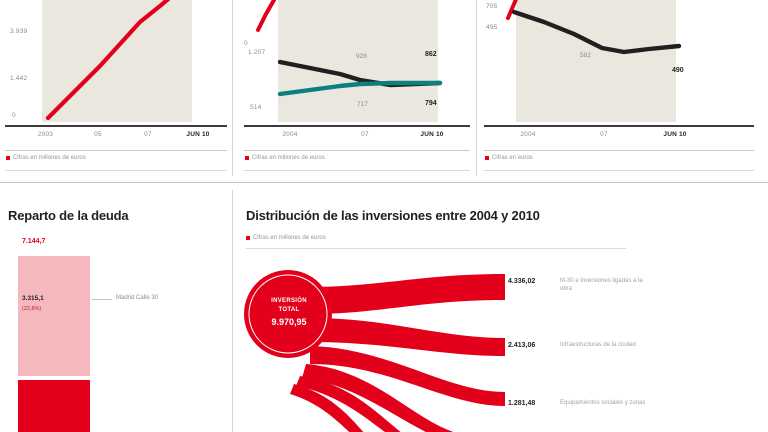 Image resolution: width=768 pixels, height=432 pixels. What do you see at coordinates (288, 158) in the screenshot?
I see `chart2-footnote-text: Cifras en millones de euros` at bounding box center [288, 158].